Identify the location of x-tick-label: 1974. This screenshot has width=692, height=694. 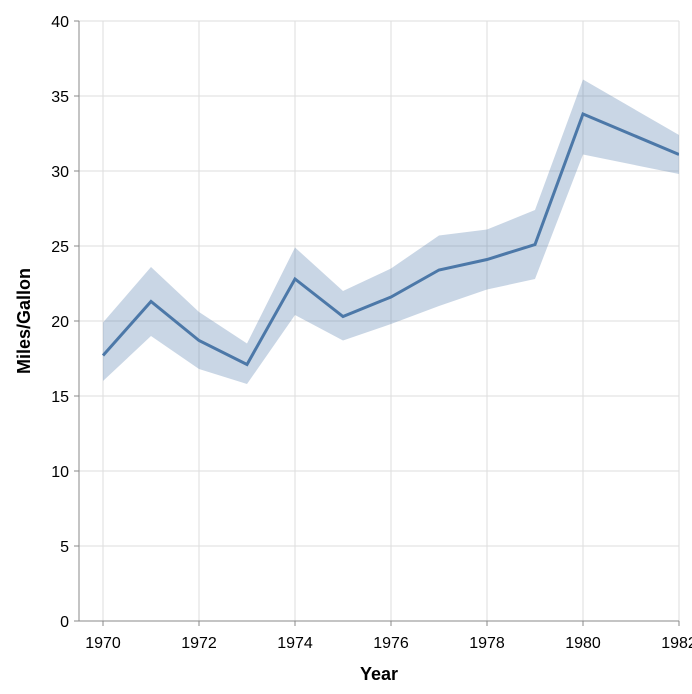
(295, 643).